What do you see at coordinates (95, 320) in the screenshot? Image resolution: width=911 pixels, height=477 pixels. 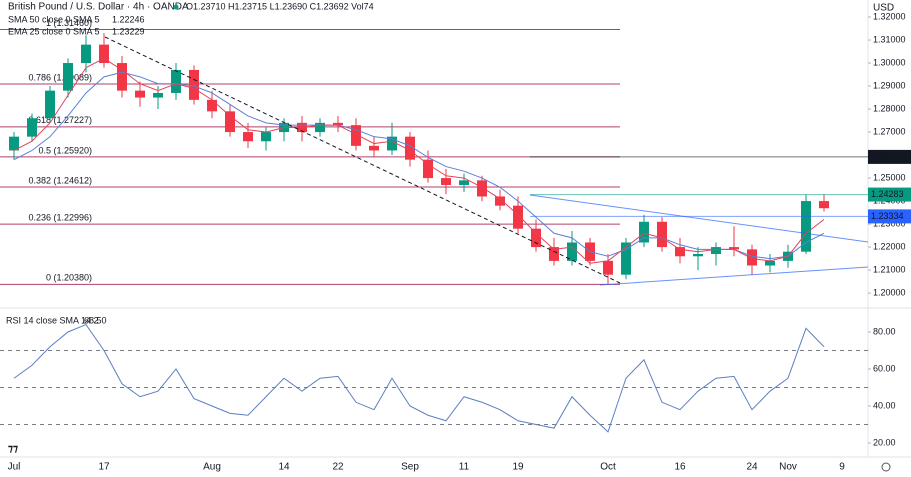 I see `rsi-legend-value: 68.50` at bounding box center [95, 320].